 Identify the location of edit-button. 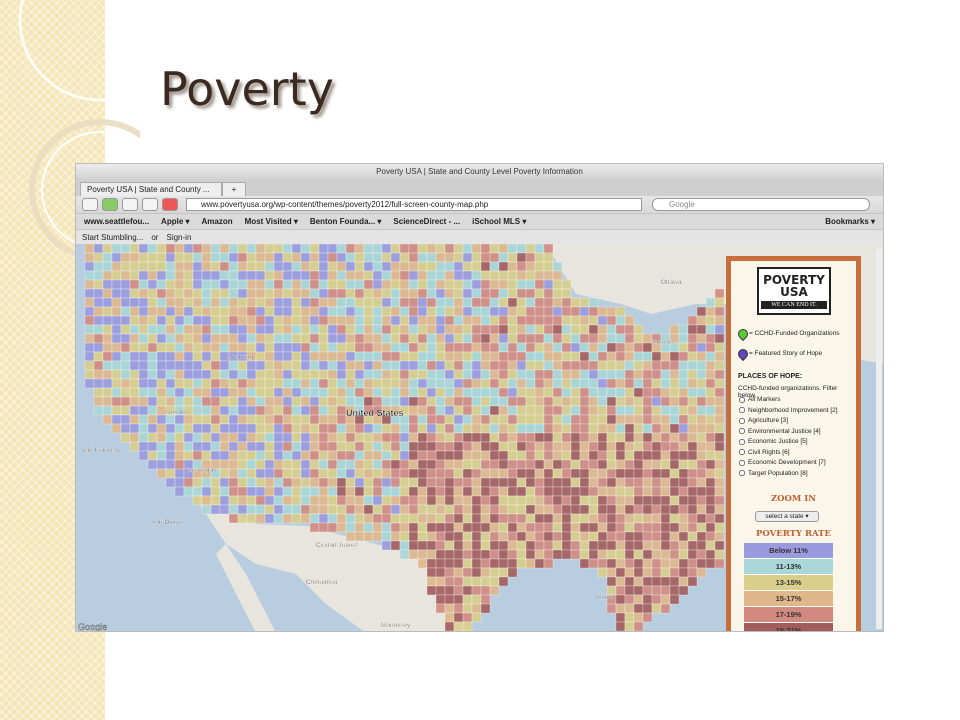
(110, 204).